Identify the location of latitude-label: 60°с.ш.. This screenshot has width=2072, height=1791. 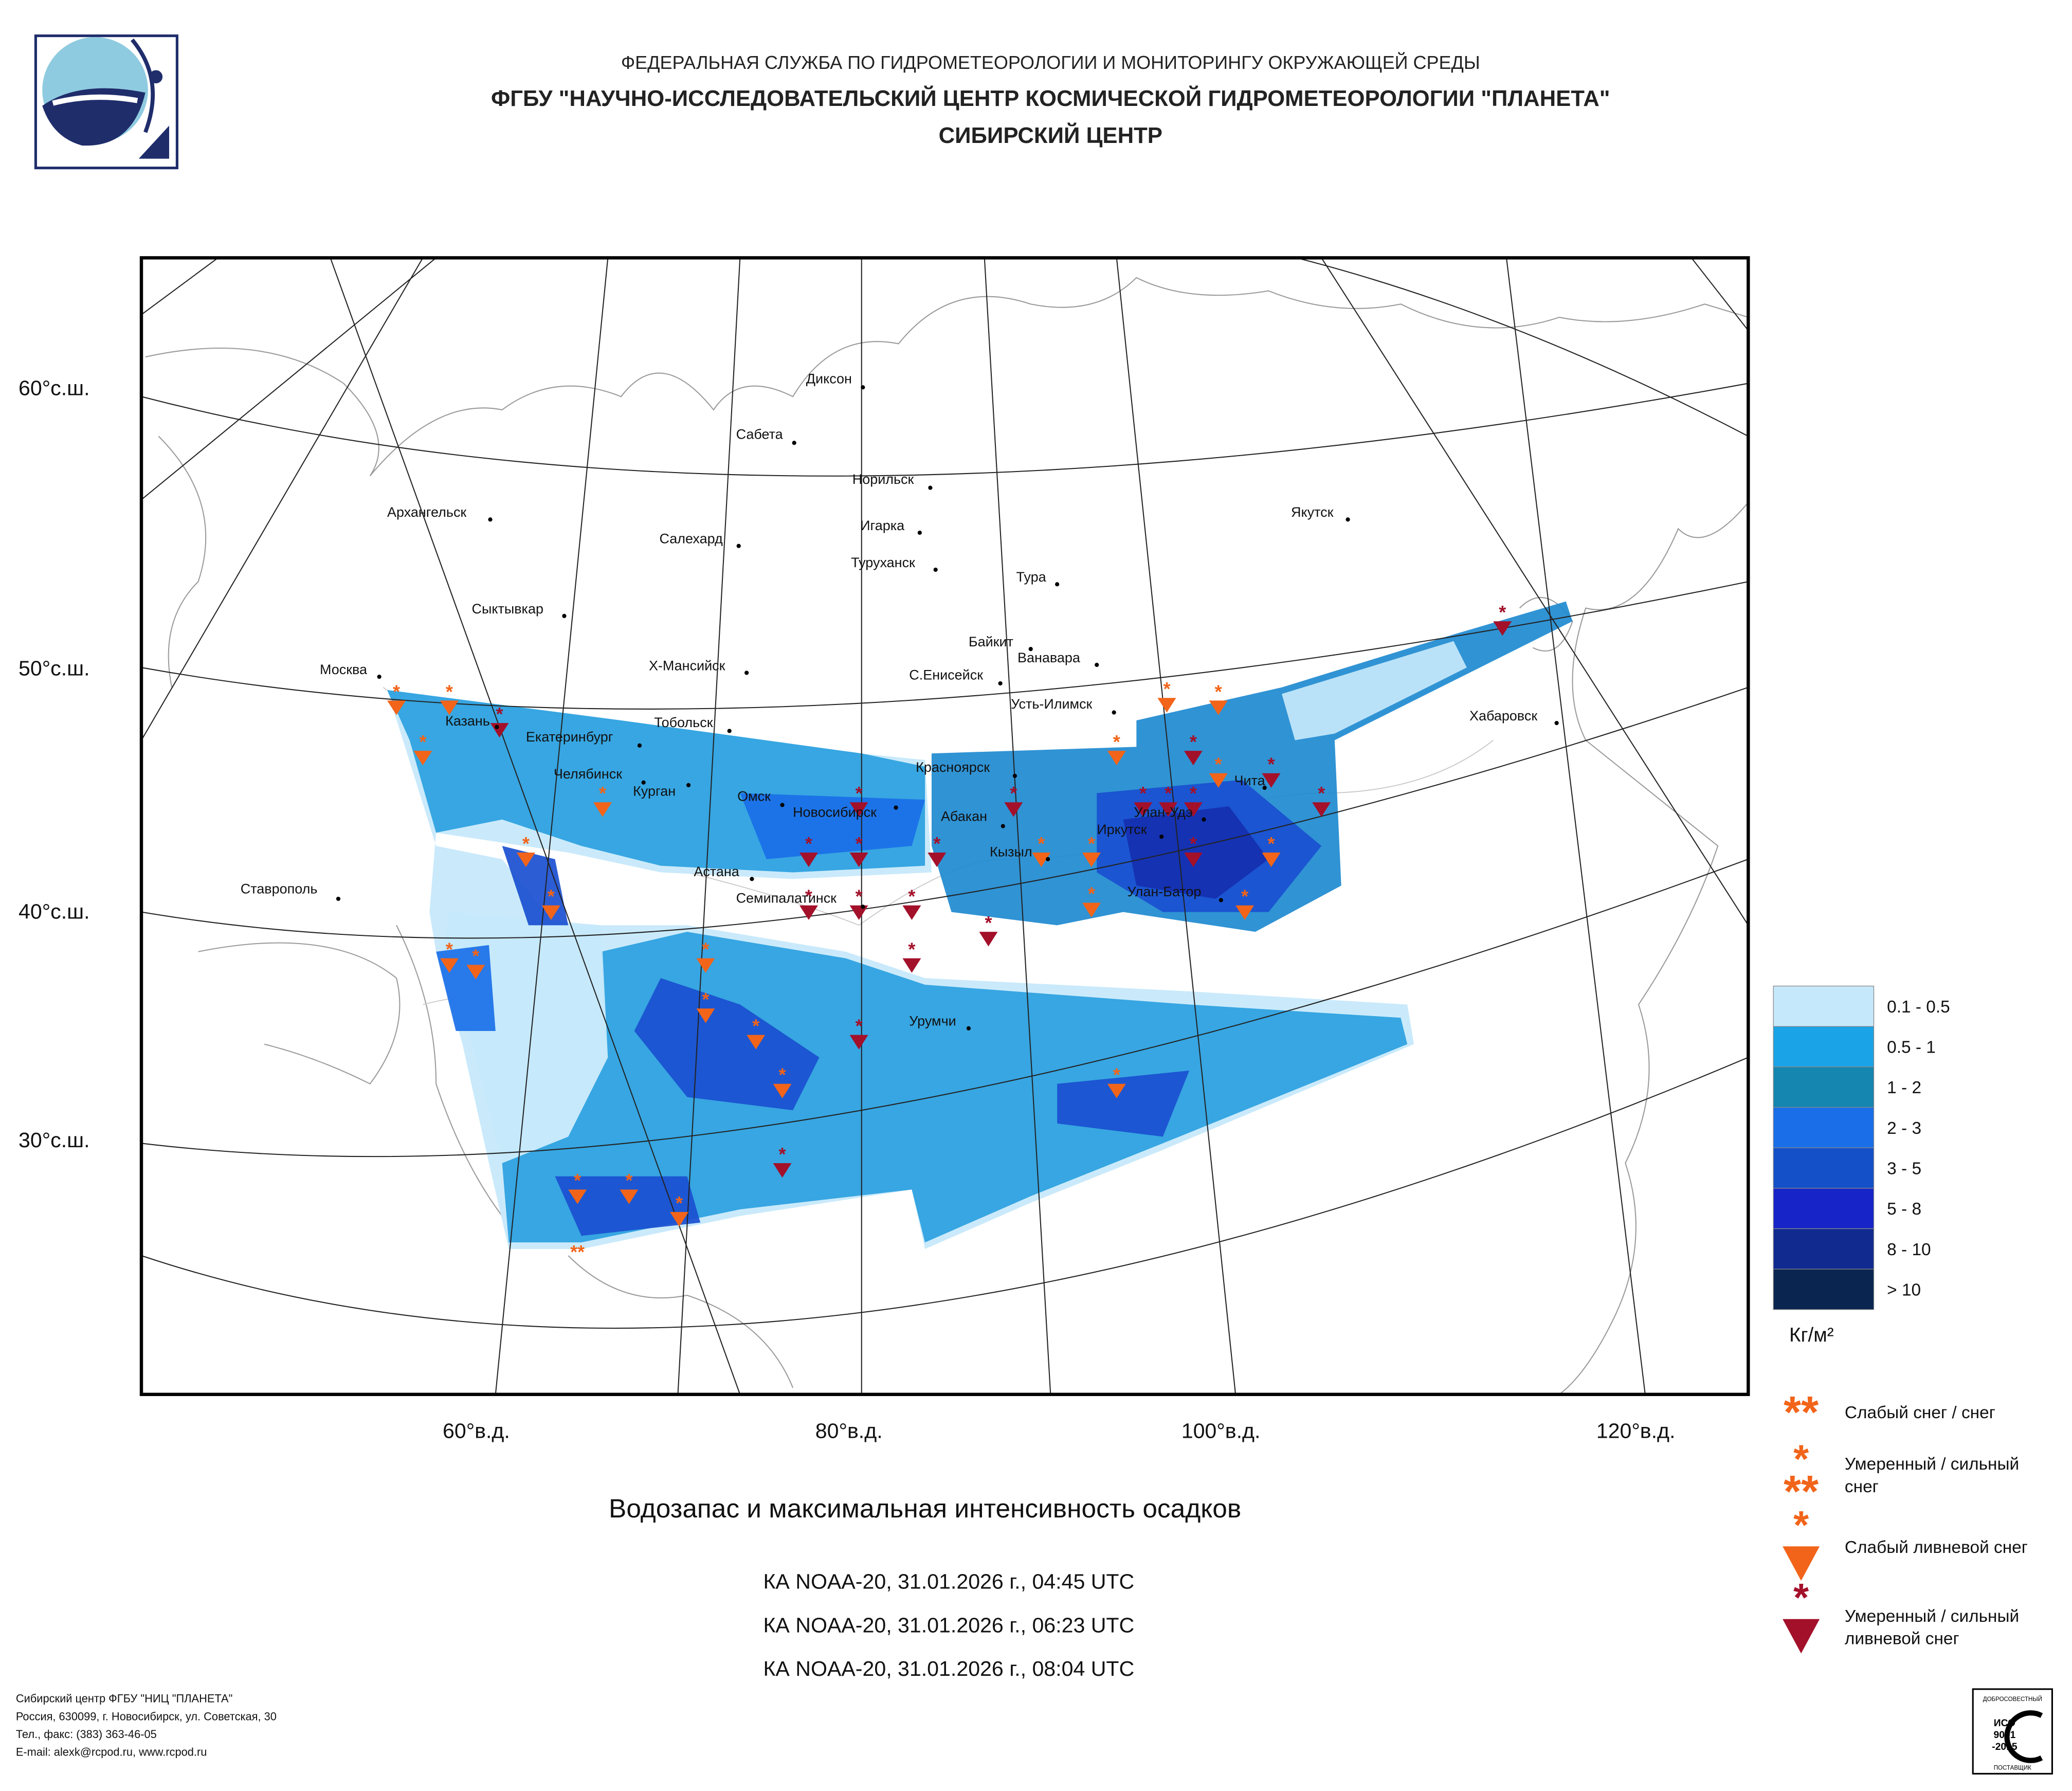
(54, 388).